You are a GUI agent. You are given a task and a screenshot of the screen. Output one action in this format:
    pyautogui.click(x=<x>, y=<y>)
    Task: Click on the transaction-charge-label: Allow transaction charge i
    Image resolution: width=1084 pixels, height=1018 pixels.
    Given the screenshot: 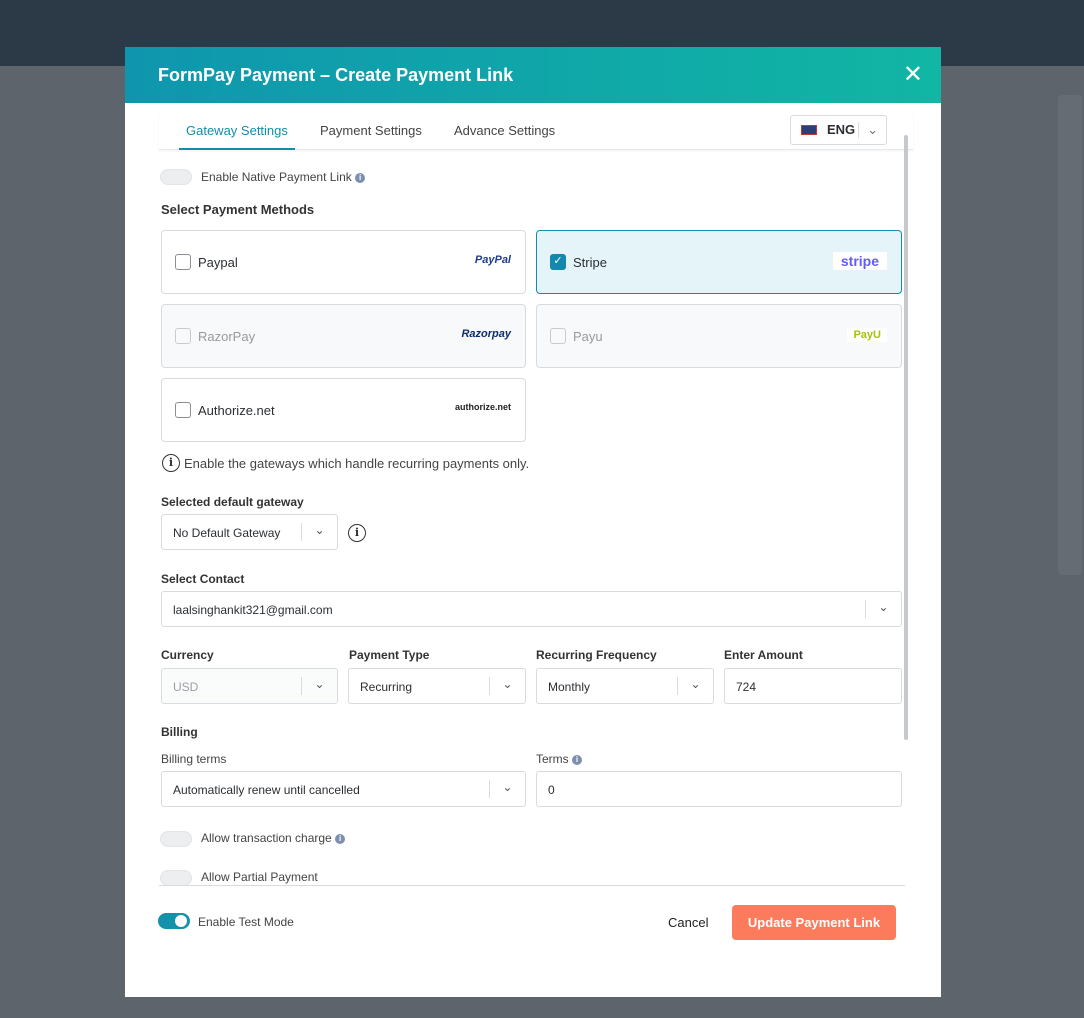 What is the action you would take?
    pyautogui.click(x=273, y=838)
    